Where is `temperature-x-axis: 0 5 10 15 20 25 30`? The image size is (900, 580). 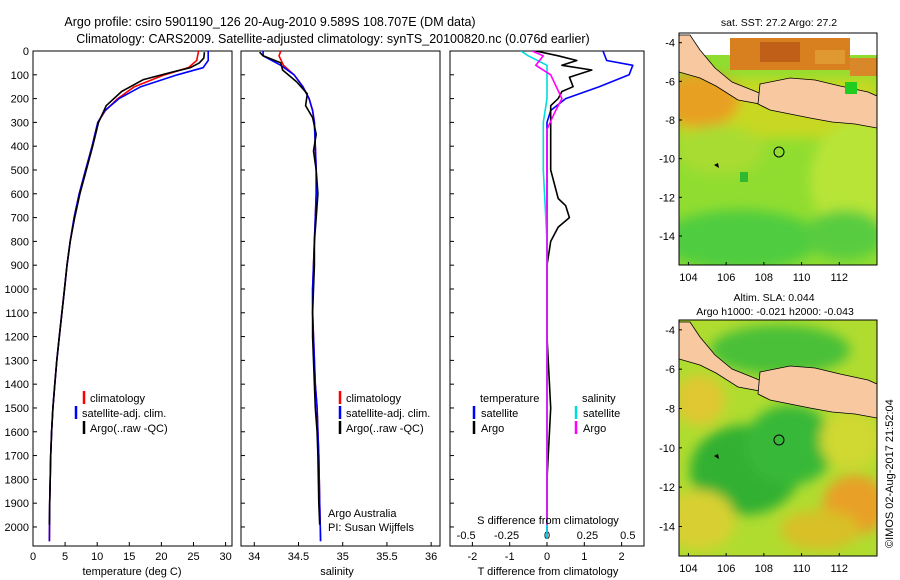 temperature-x-axis: 0 5 10 15 20 25 30 is located at coordinates (131, 552).